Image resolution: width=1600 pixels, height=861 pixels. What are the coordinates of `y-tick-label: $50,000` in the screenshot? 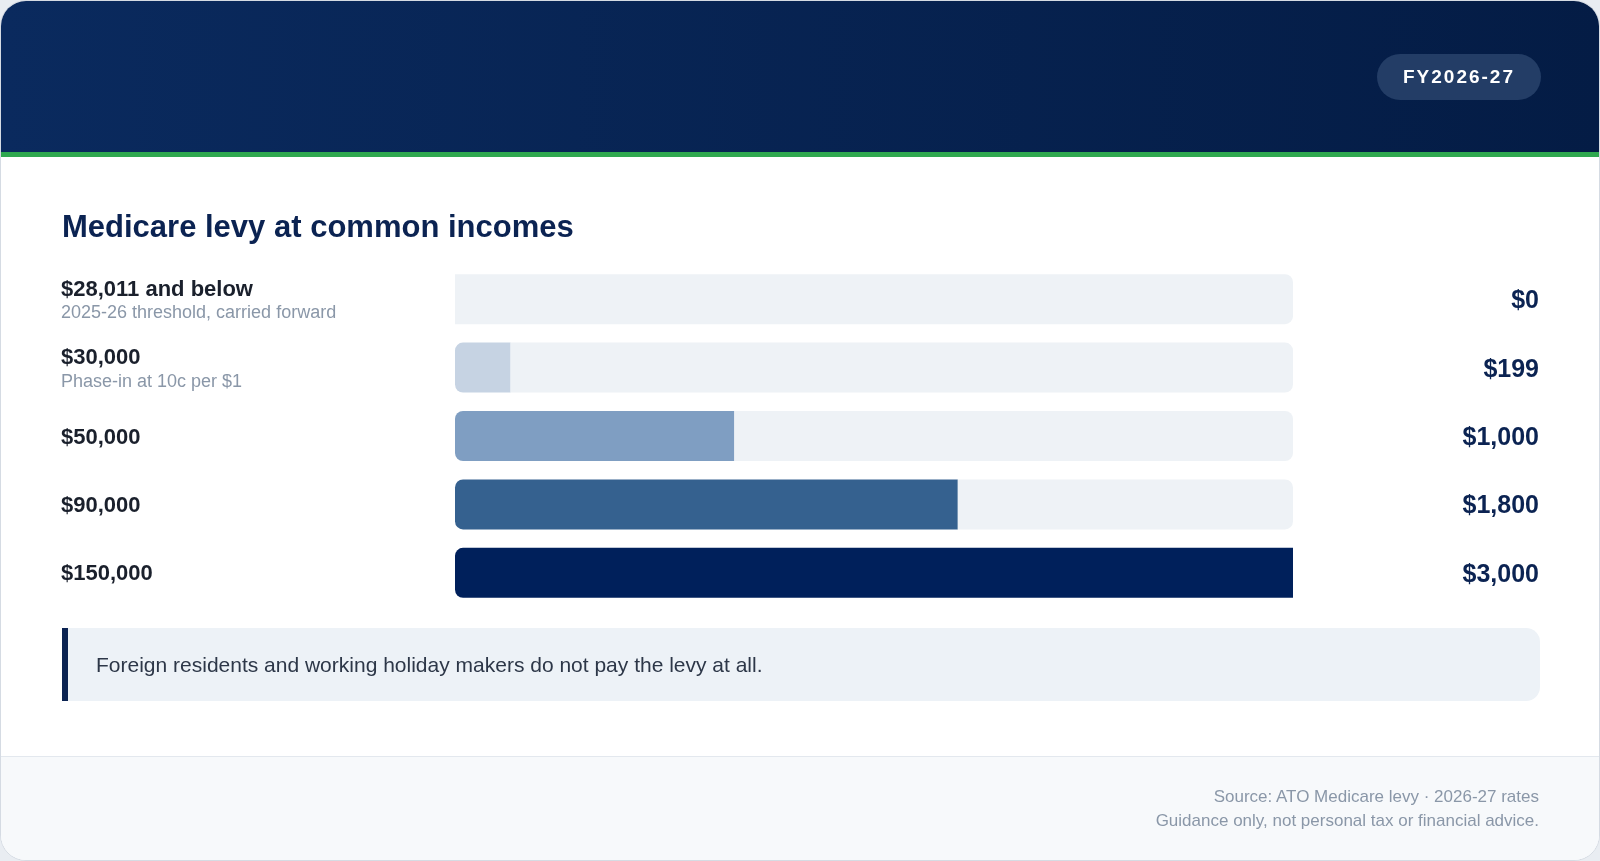 It's located at (101, 436).